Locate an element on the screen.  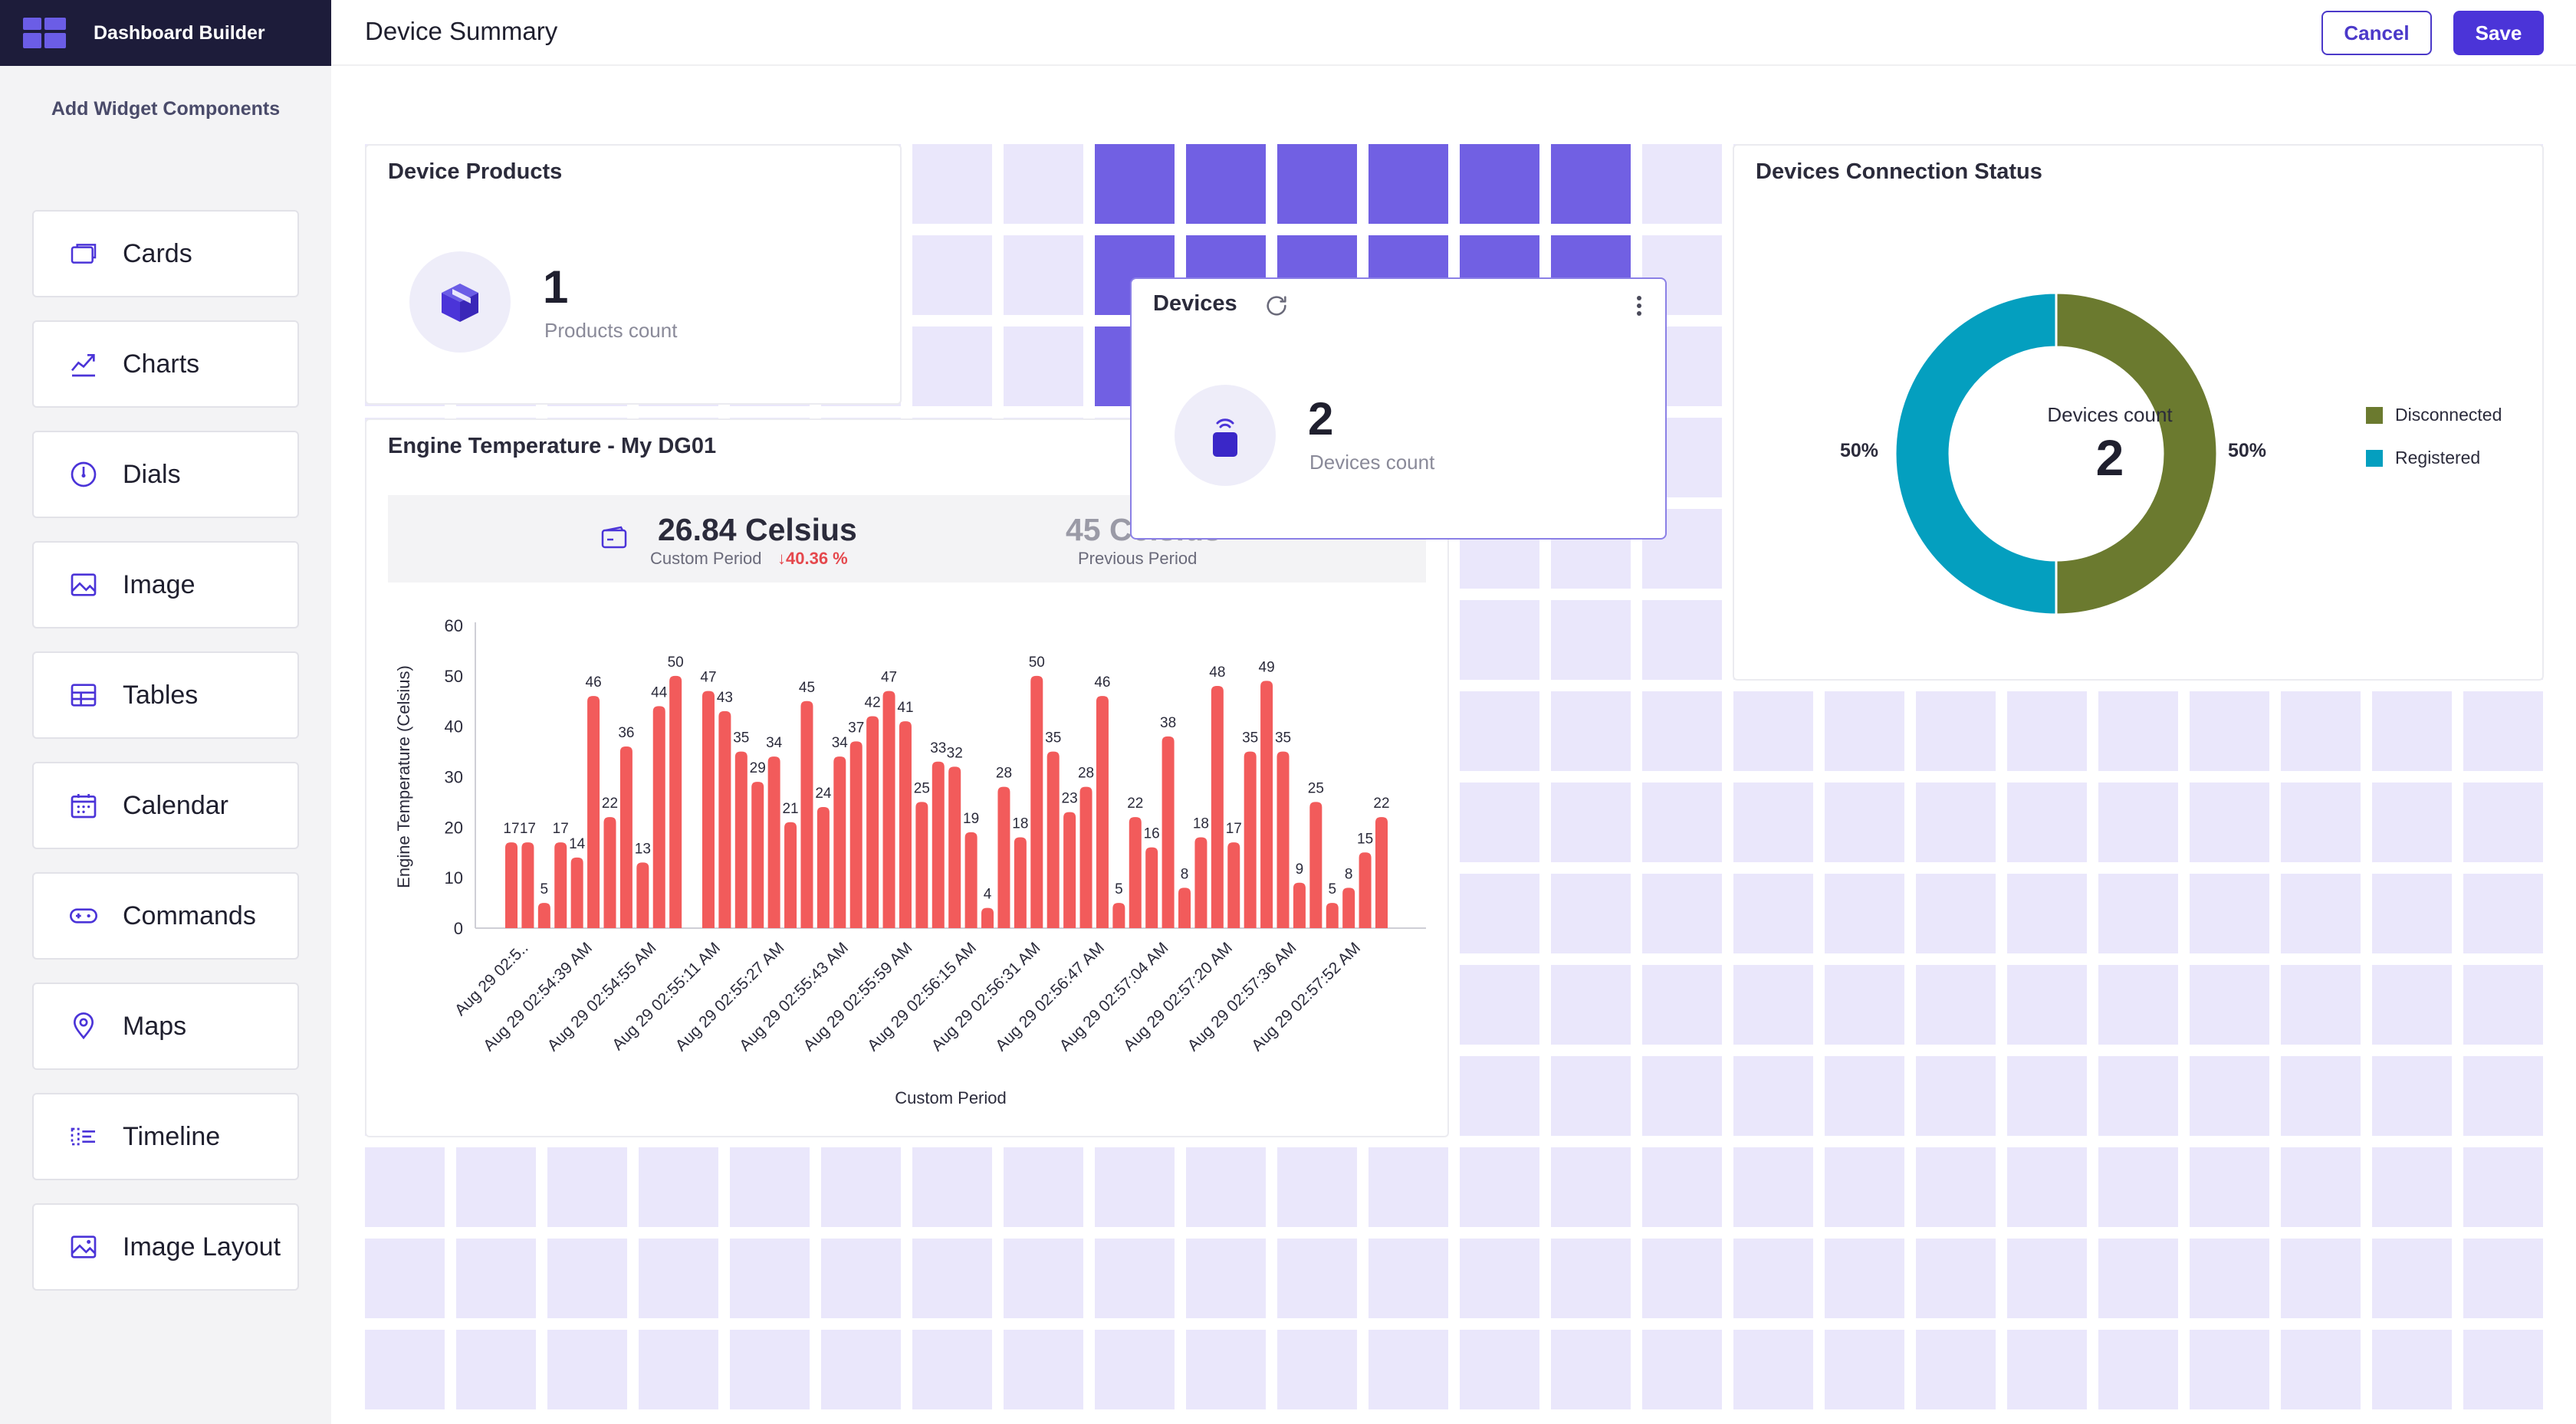
widget-item-timeline: Timeline is located at coordinates (166, 1136).